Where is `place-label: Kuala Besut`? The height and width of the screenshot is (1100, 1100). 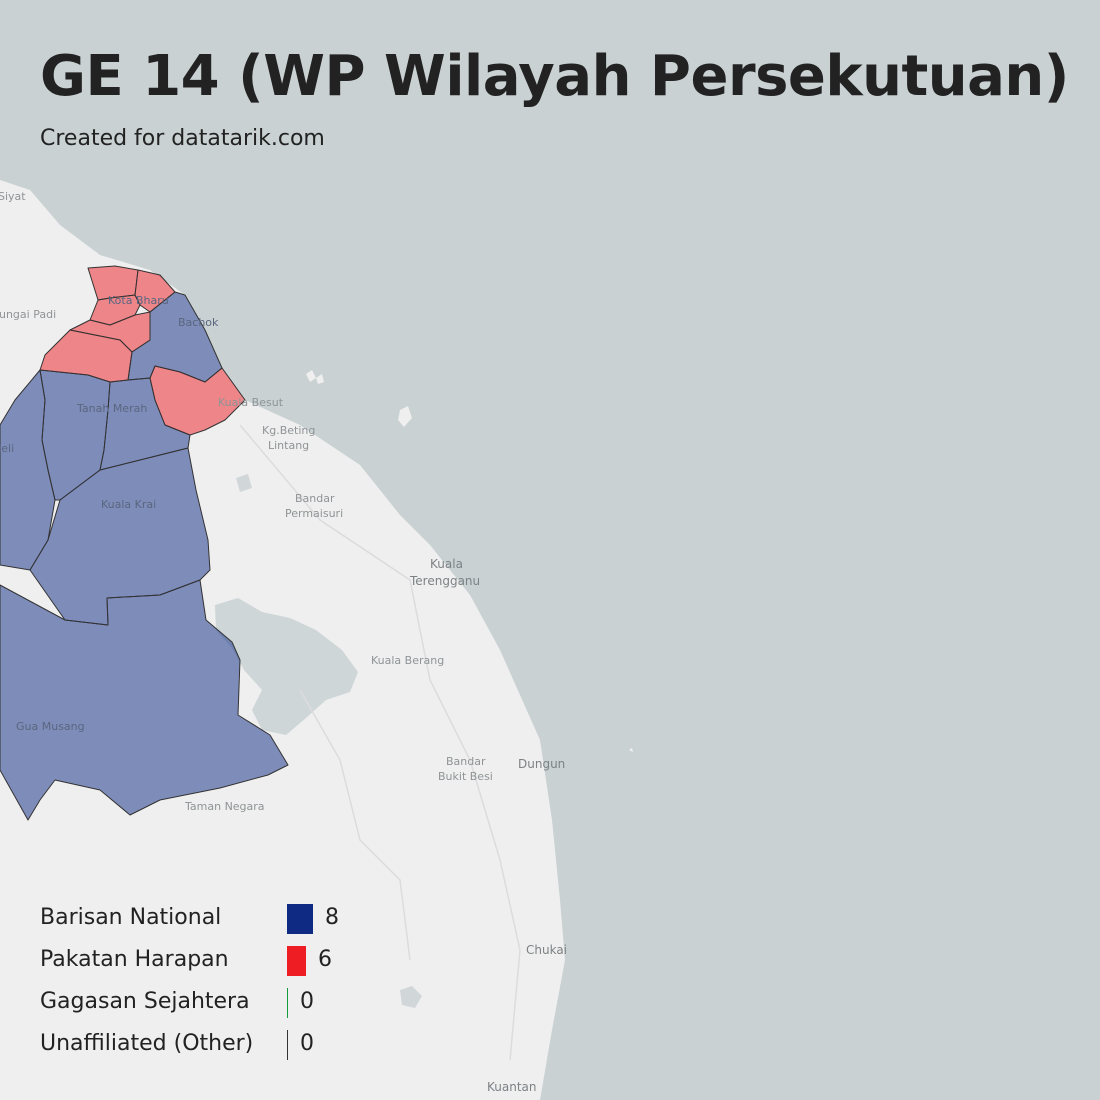 place-label: Kuala Besut is located at coordinates (251, 402).